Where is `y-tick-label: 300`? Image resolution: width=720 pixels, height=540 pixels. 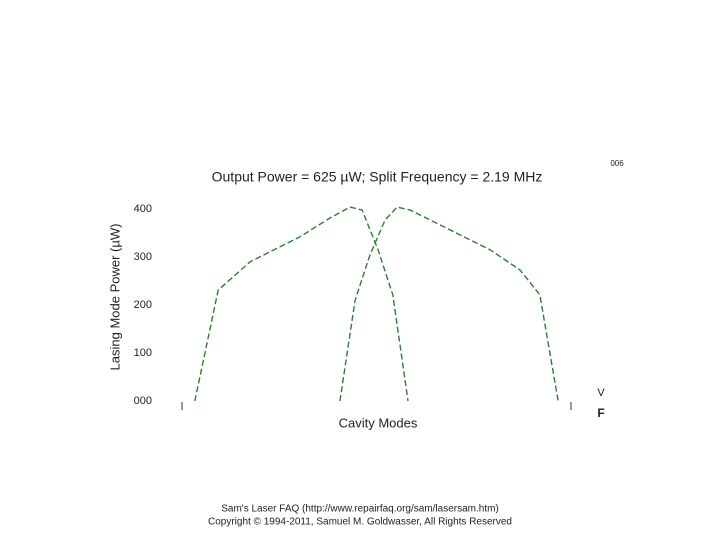 y-tick-label: 300 is located at coordinates (143, 257).